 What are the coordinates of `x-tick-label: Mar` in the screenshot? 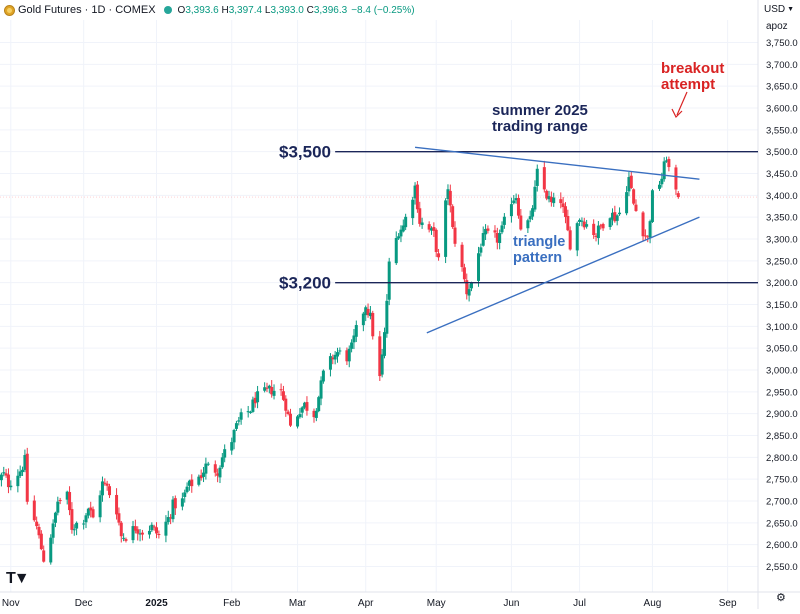 It's located at (298, 603).